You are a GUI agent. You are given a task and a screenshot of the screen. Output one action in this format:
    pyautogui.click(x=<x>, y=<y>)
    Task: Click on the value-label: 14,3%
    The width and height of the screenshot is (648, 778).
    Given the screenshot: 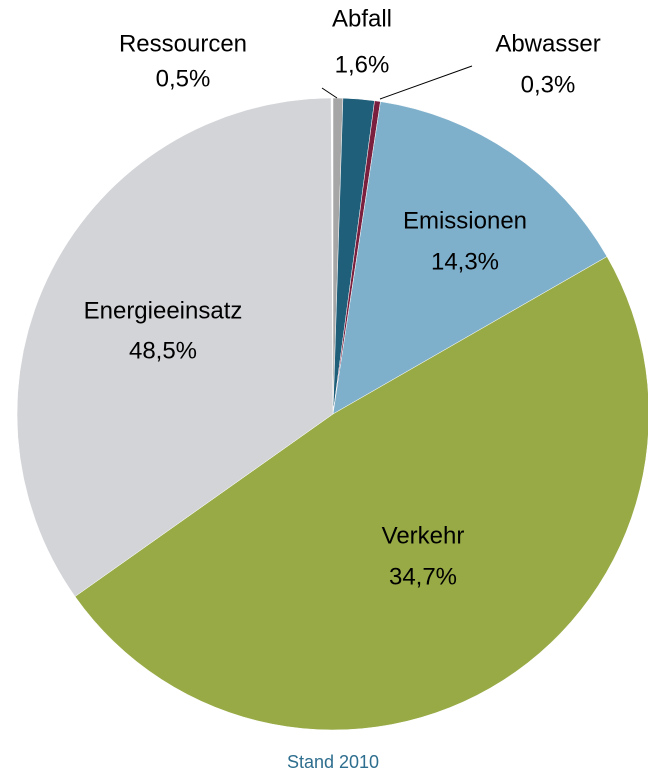 What is the action you would take?
    pyautogui.click(x=465, y=261)
    